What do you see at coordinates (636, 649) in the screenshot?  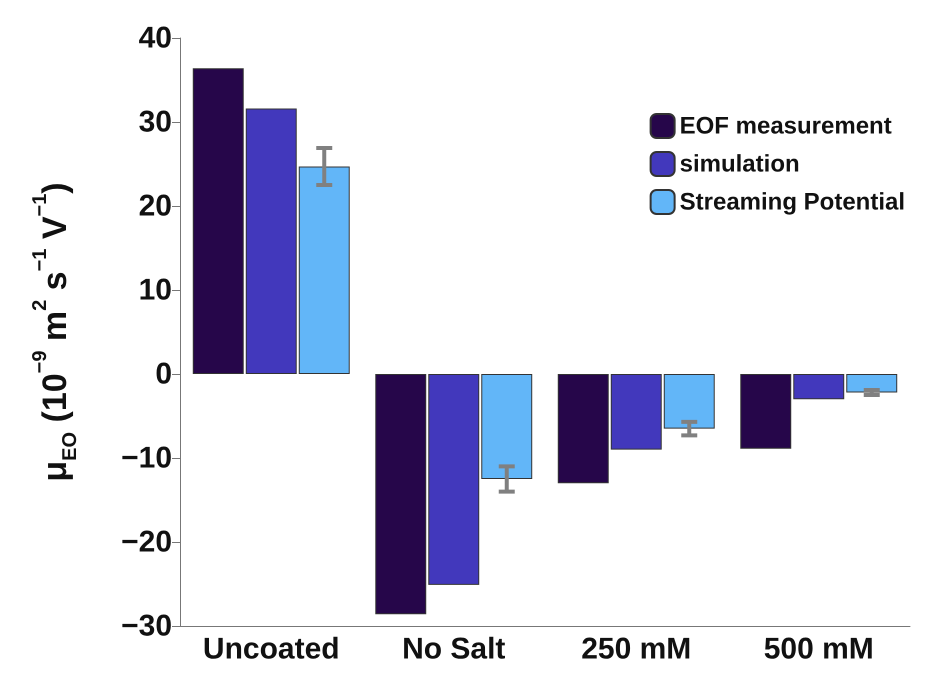 I see `x-tick-label: 250 mM` at bounding box center [636, 649].